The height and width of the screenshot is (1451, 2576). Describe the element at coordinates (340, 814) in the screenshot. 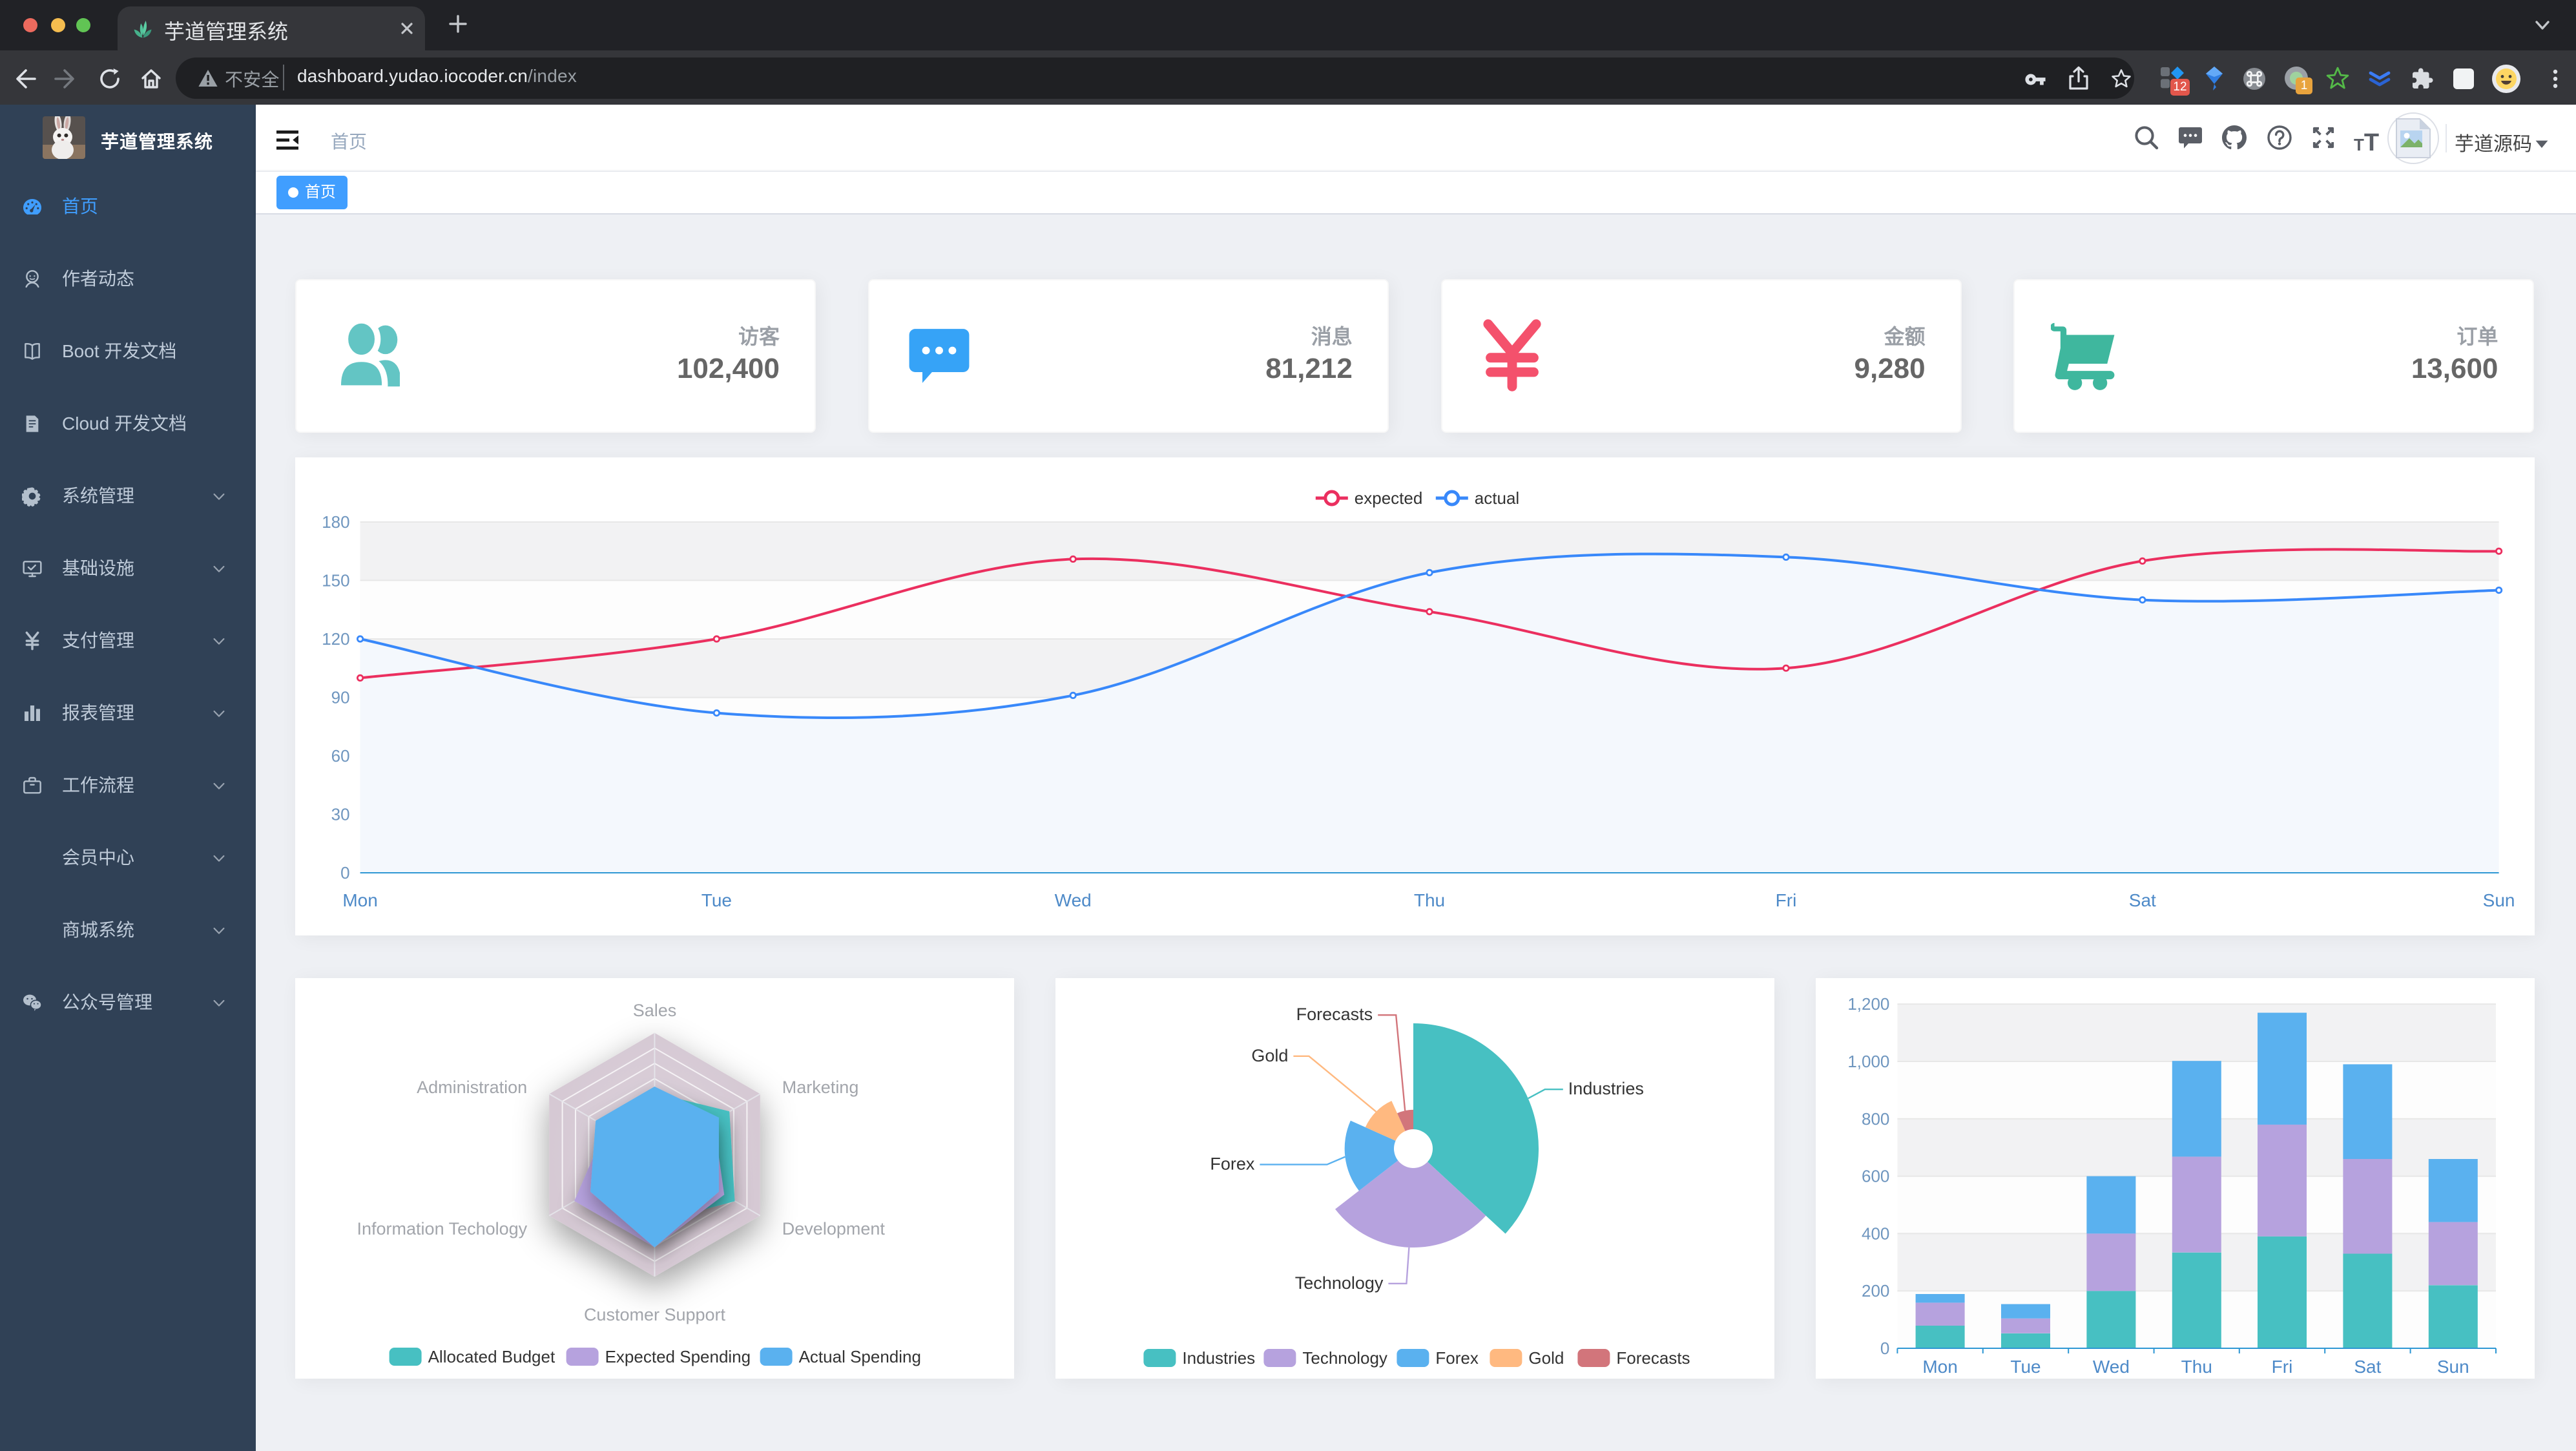

I see `svg-text: 30` at that location.